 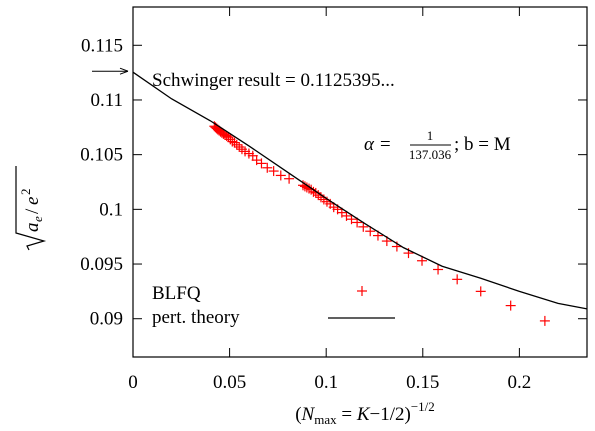 I want to click on y-axis-label: a e / e 2, so click(x=31, y=208).